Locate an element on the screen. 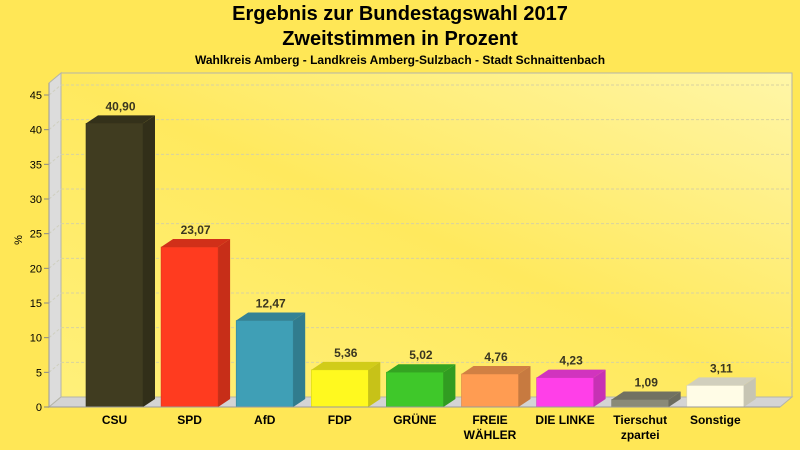 This screenshot has height=450, width=800. bar-value-label: 23,07 is located at coordinates (196, 230).